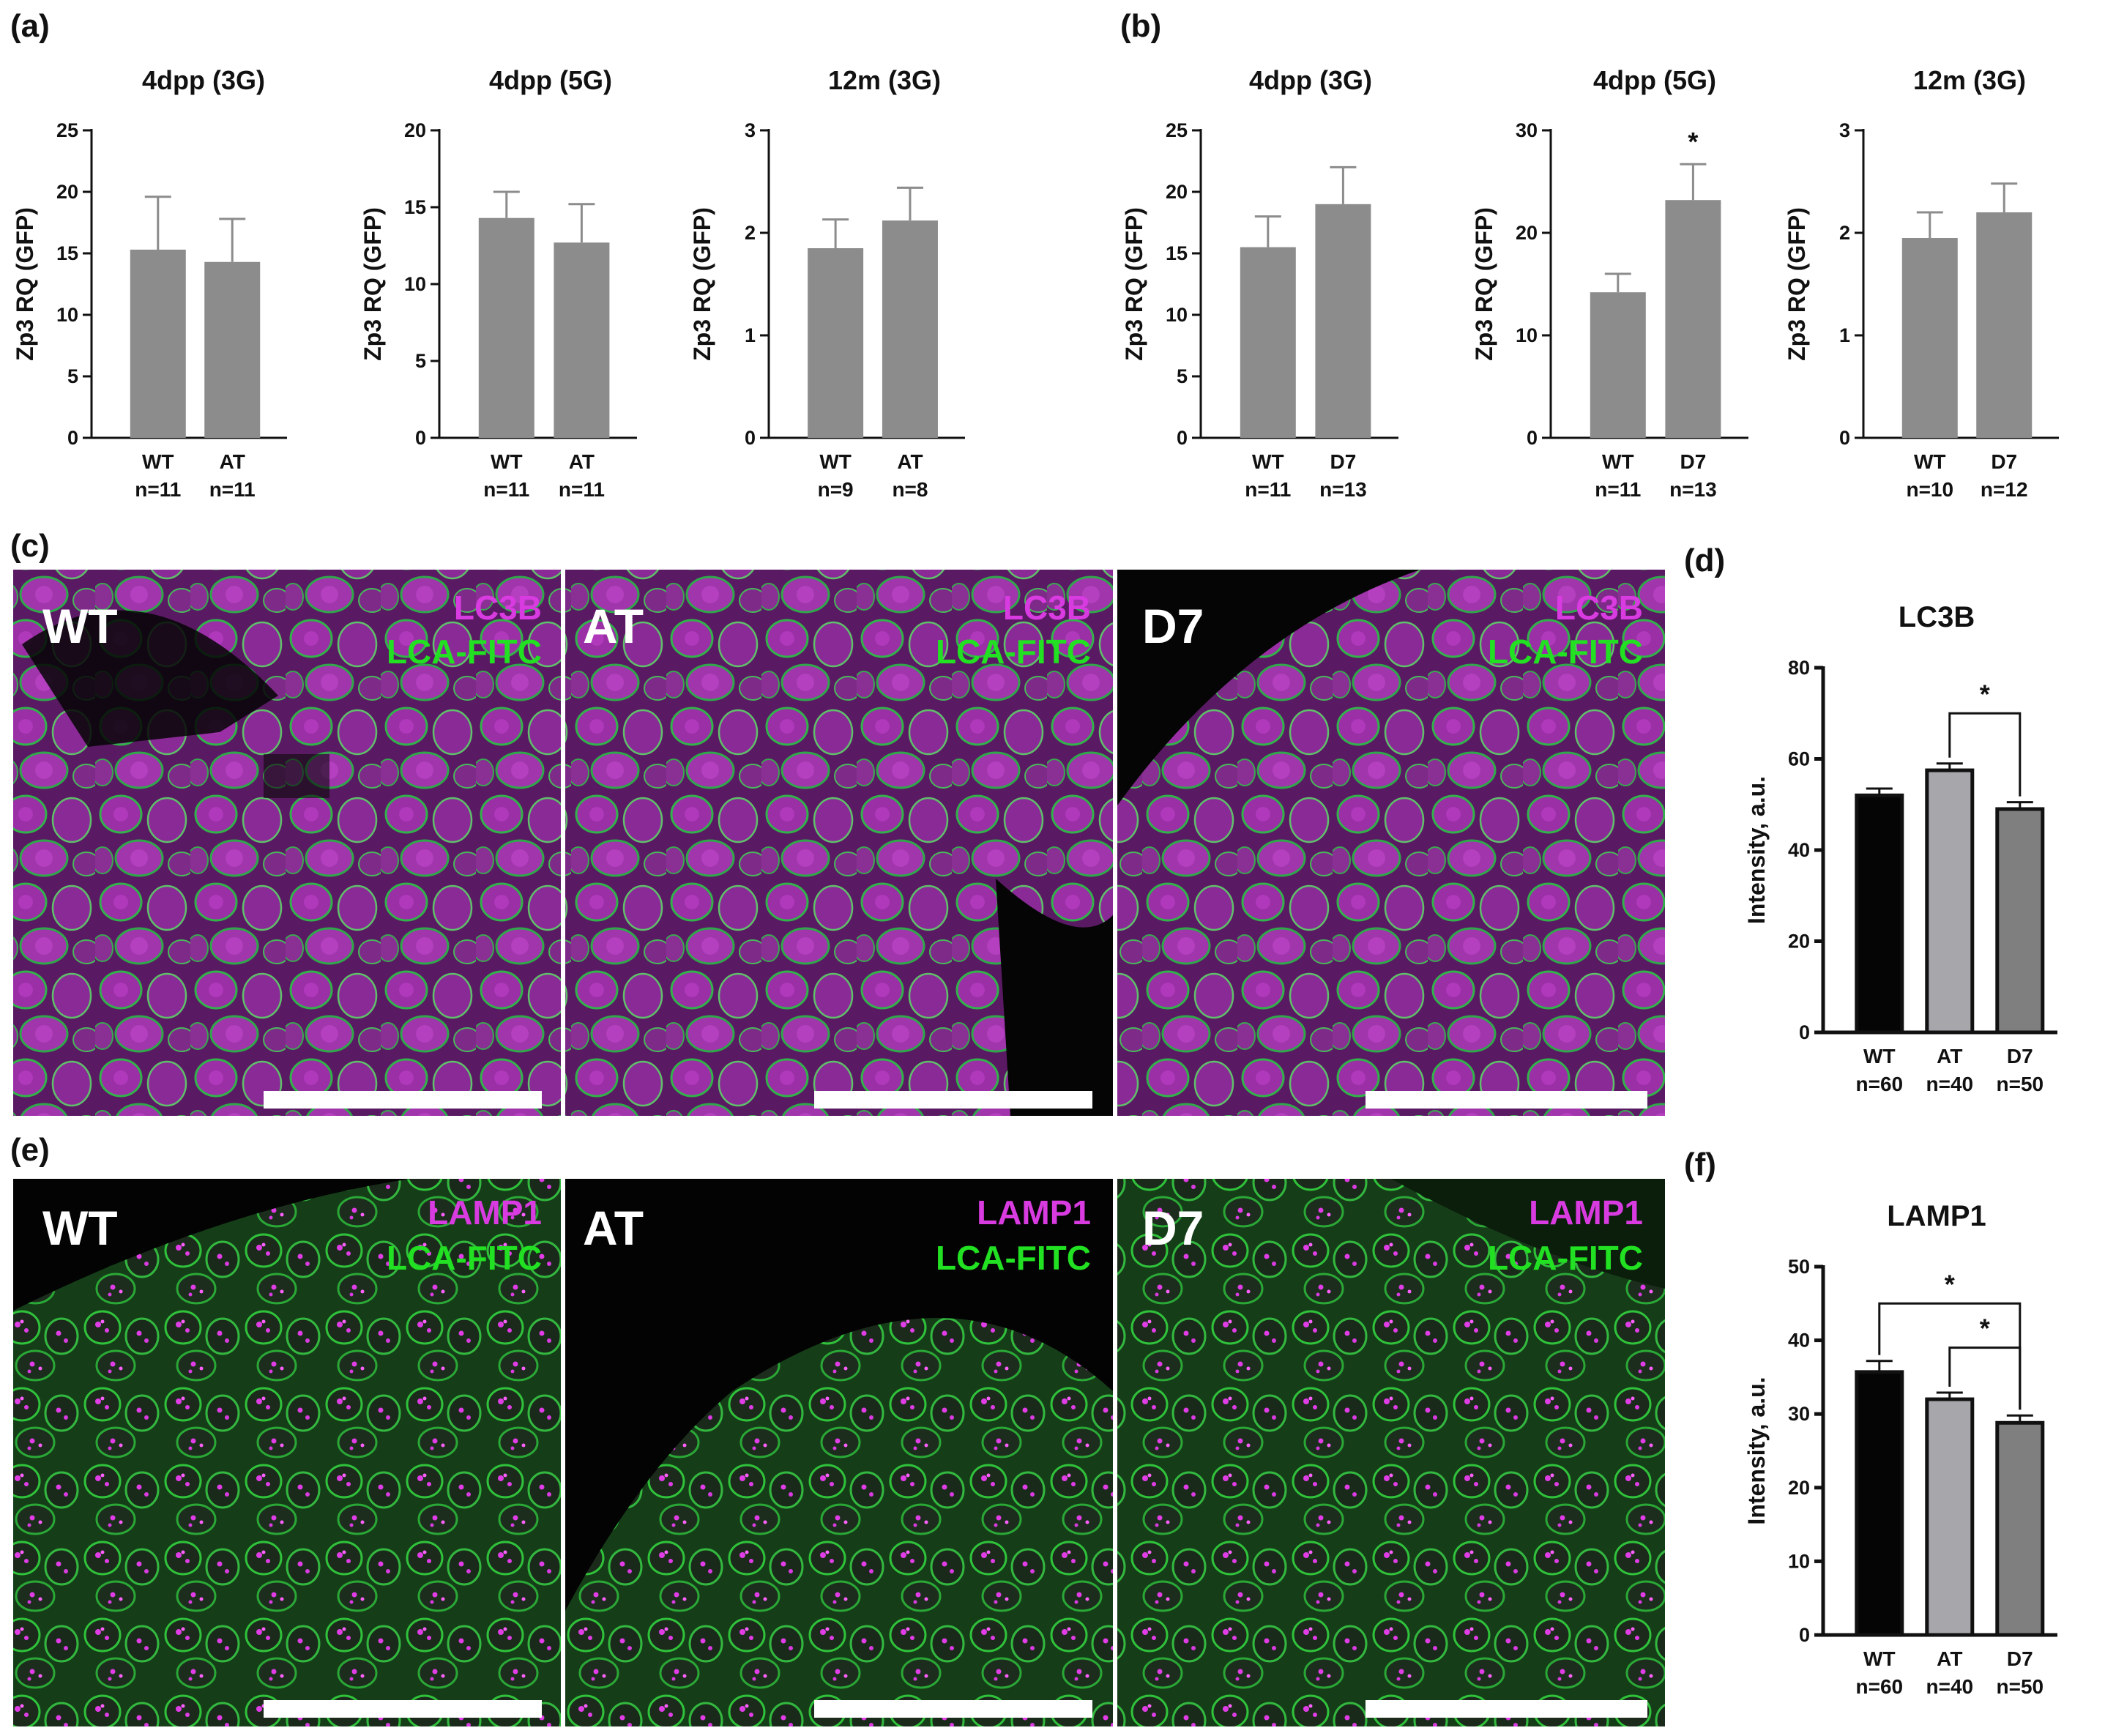  What do you see at coordinates (1566, 1258) in the screenshot?
I see `counterstain-label-e-d7: LCA-FITC` at bounding box center [1566, 1258].